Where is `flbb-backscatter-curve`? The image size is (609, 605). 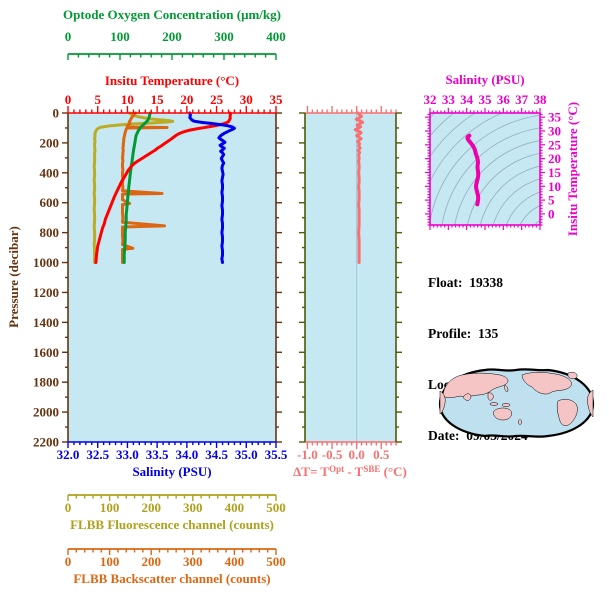
flbb-backscatter-curve is located at coordinates (145, 187).